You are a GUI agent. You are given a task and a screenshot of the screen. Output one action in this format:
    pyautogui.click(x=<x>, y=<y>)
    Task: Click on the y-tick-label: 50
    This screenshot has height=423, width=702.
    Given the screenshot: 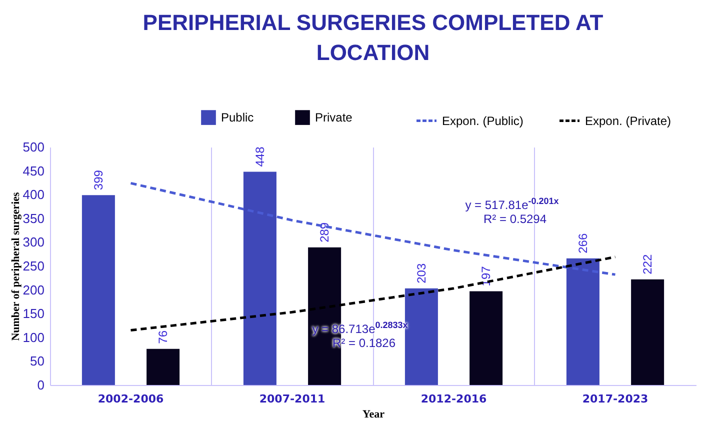 What is the action you would take?
    pyautogui.click(x=37, y=361)
    